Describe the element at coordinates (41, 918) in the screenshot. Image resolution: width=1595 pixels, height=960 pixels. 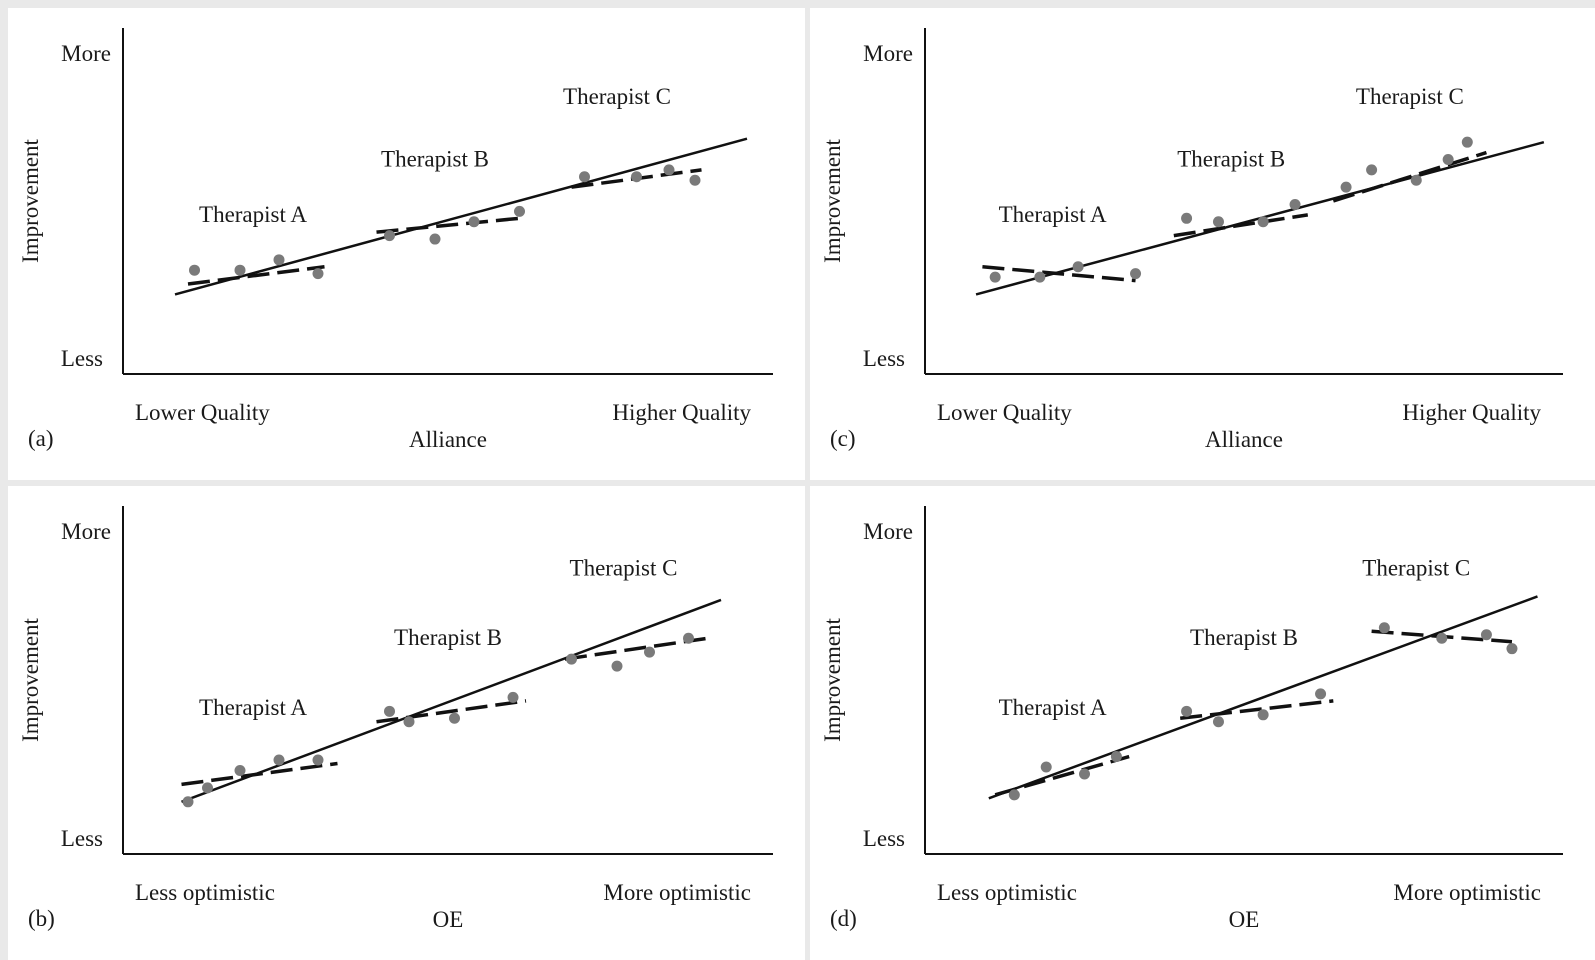
I see `panel-label: (b)` at that location.